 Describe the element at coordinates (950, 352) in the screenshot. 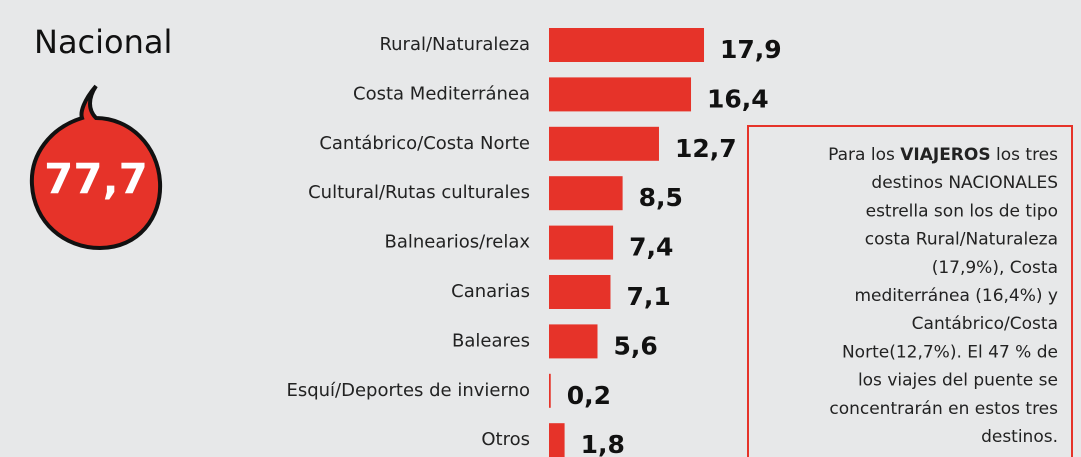

I see `note-line: Norte(12,7%). El 47 % de` at that location.